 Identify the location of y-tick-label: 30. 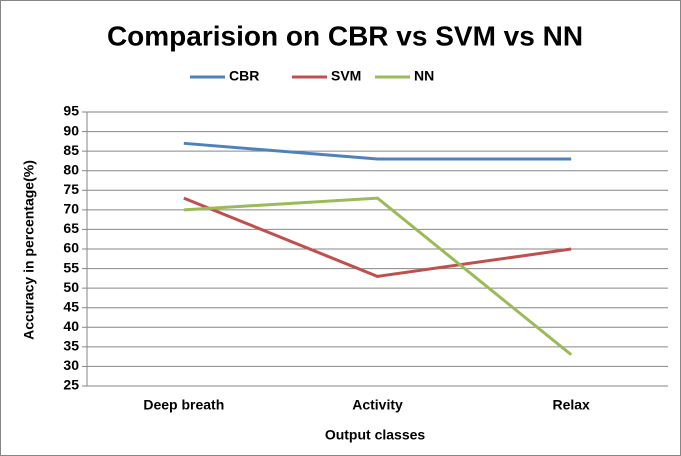
(71, 365).